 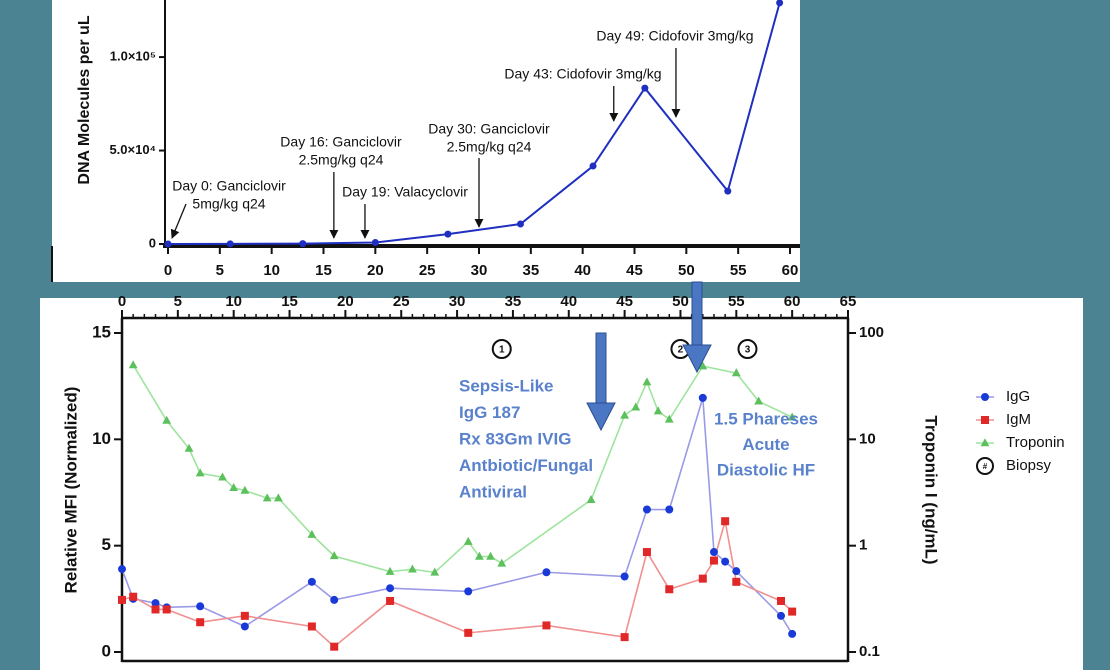 What do you see at coordinates (869, 651) in the screenshot?
I see `y2-tick-label: 0.1` at bounding box center [869, 651].